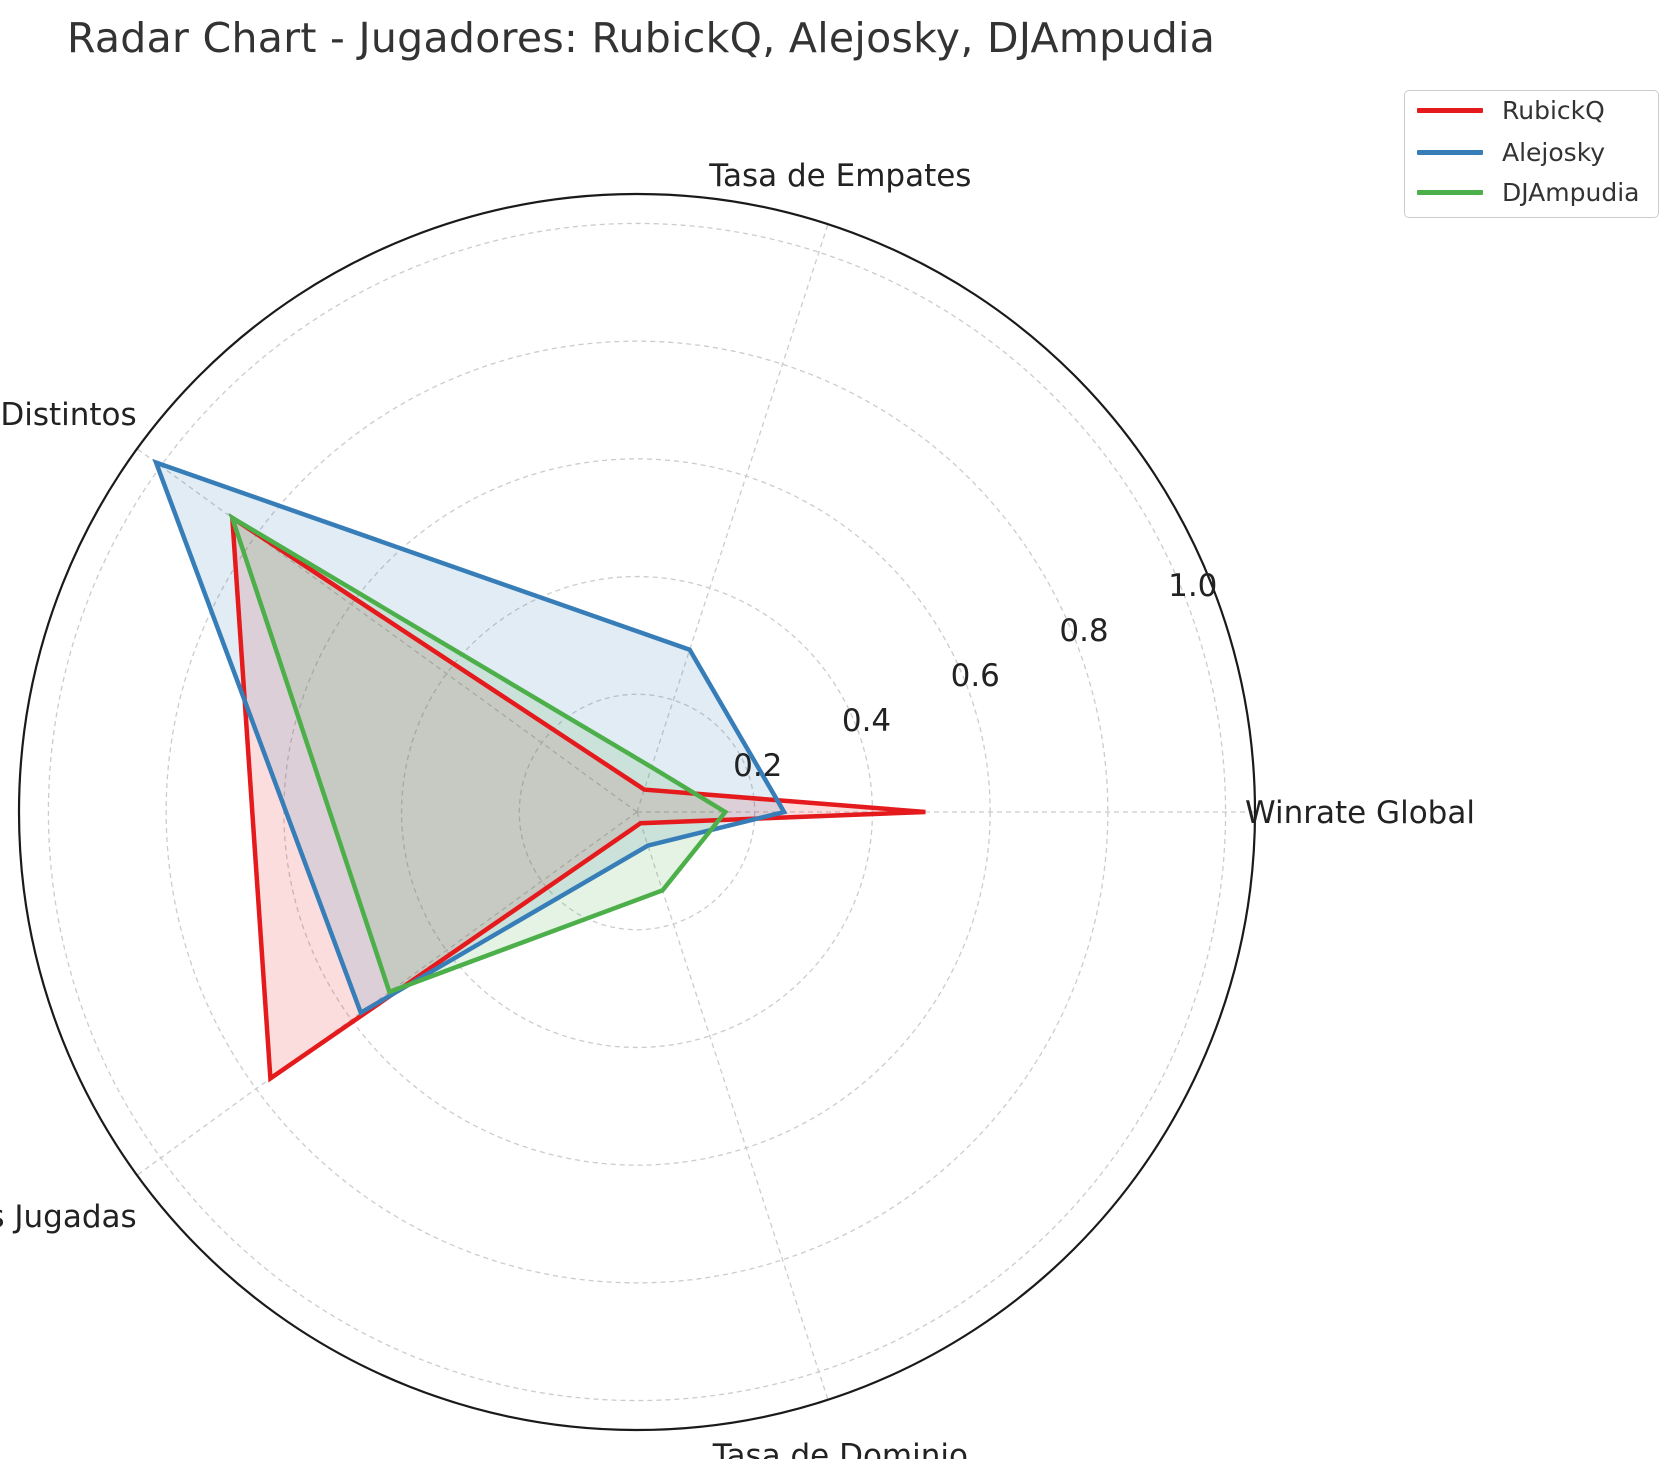 Image resolution: width=1672 pixels, height=1459 pixels. Describe the element at coordinates (68, 1217) in the screenshot. I see `axis-label-partidas-jugadas: Partidas Jugadas` at that location.